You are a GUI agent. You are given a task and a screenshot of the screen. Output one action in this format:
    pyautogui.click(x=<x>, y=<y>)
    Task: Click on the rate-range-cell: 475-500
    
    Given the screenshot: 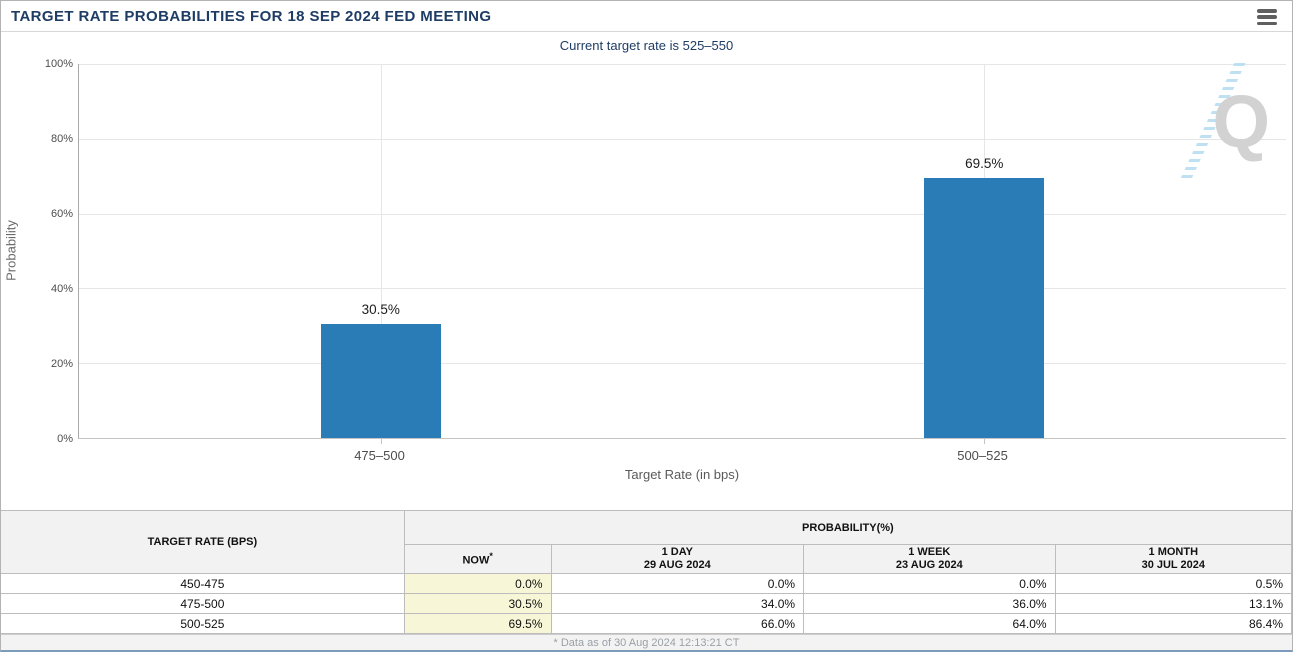 What is the action you would take?
    pyautogui.click(x=203, y=603)
    